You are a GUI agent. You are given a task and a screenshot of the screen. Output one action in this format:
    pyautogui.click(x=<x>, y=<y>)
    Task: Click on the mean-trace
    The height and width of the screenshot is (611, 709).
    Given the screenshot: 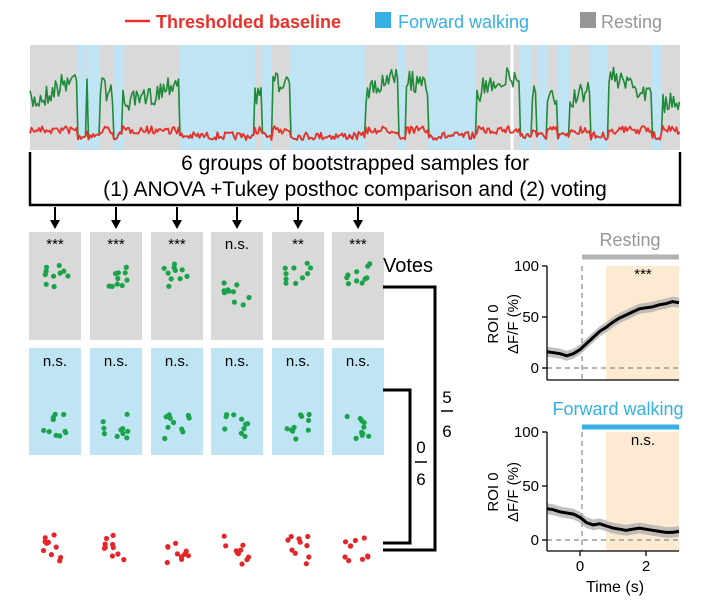 What is the action you would take?
    pyautogui.click(x=613, y=329)
    